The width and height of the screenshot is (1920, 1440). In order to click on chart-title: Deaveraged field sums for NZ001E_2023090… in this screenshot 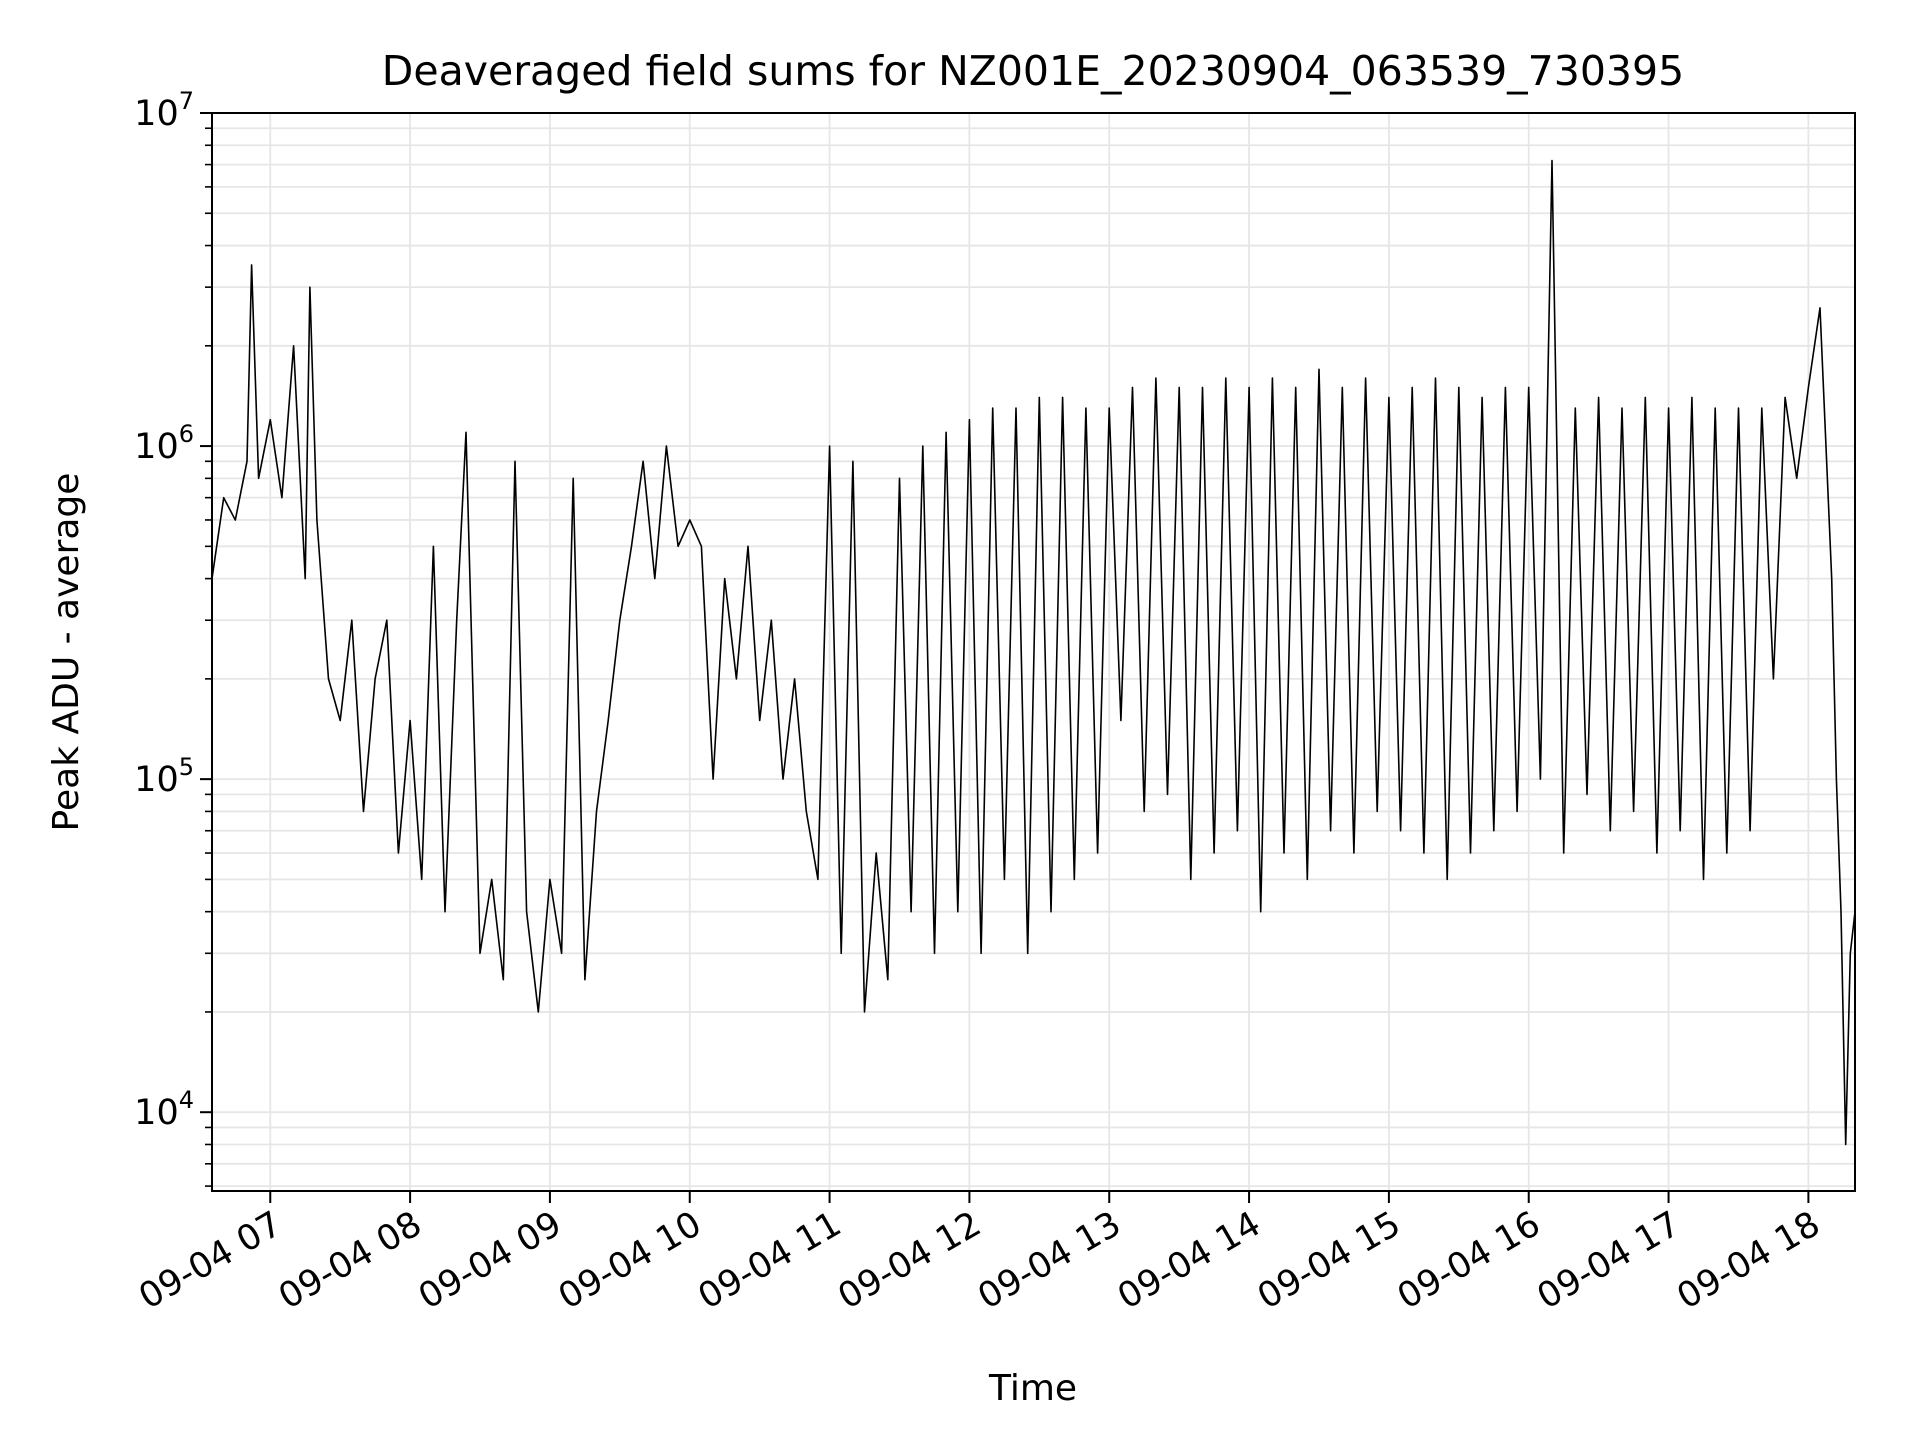, I will do `click(1033, 71)`.